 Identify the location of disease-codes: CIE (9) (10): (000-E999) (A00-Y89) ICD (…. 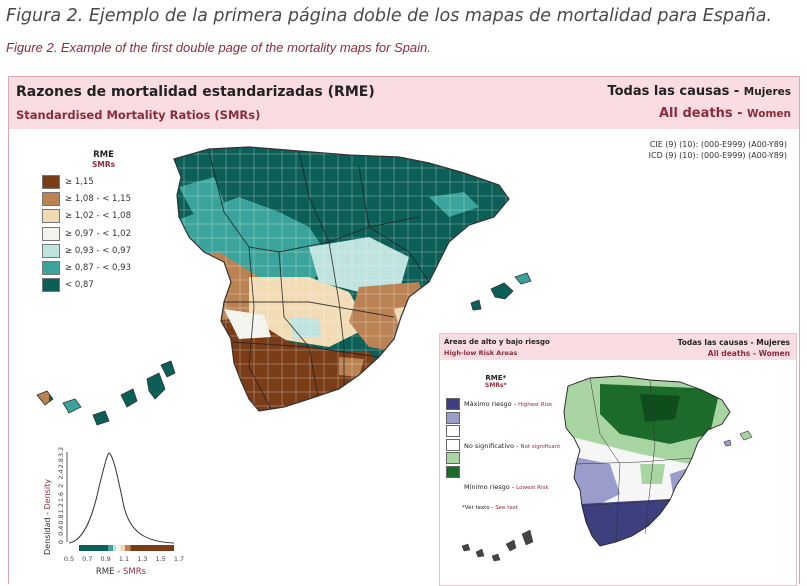
(718, 150).